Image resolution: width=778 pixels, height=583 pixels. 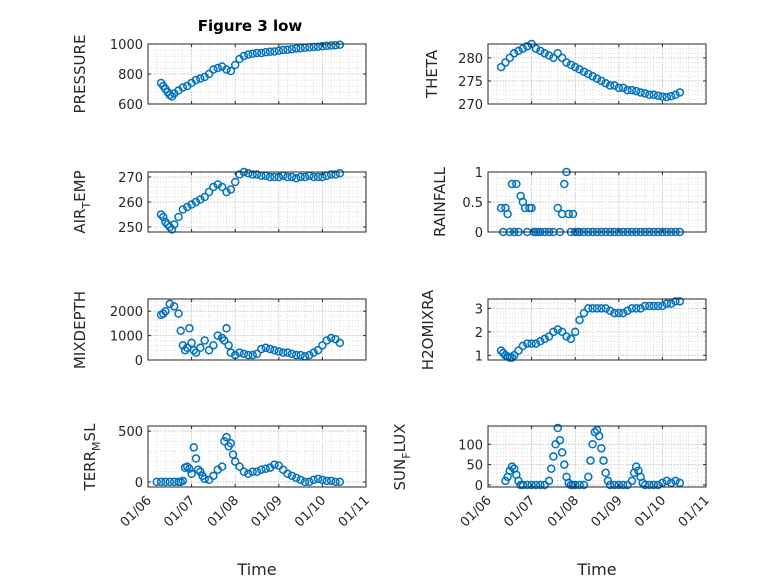 What do you see at coordinates (479, 309) in the screenshot?
I see `y-tick-label: 3` at bounding box center [479, 309].